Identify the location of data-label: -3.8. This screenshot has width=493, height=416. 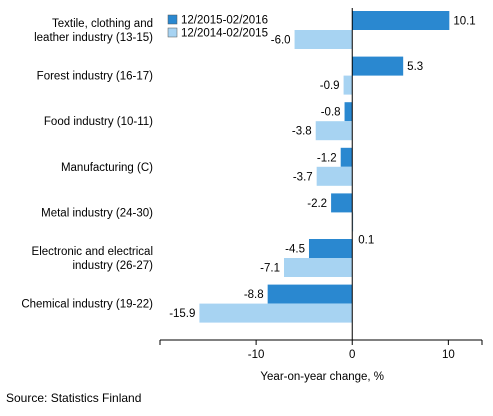
(302, 132).